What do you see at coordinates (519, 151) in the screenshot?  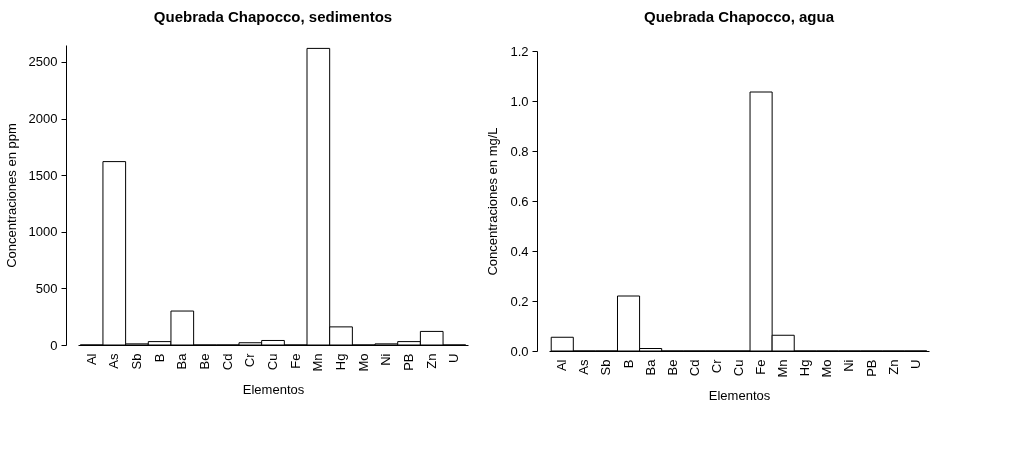 I see `y-tick-label: 0.8` at bounding box center [519, 151].